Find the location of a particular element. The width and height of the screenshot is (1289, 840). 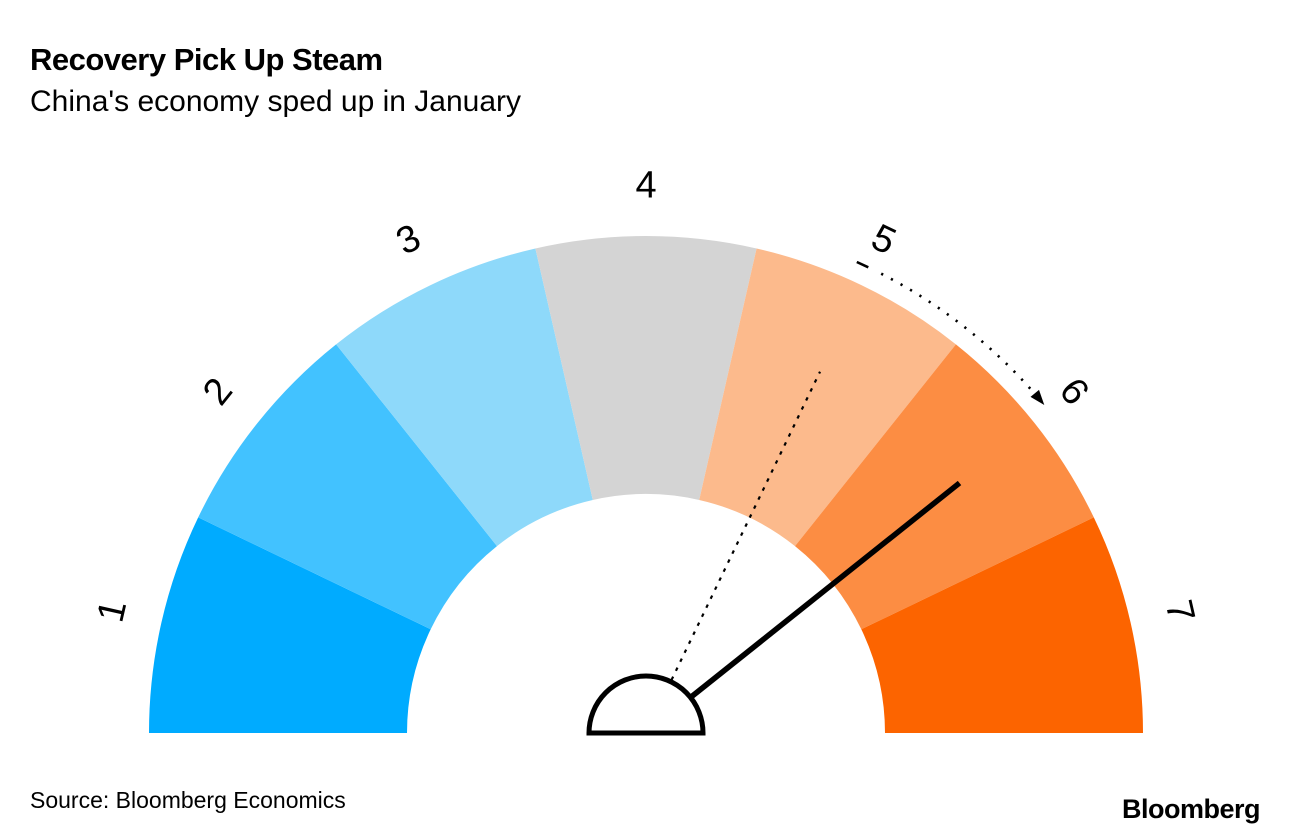

source-note: Source: Bloomberg Economics is located at coordinates (188, 800).